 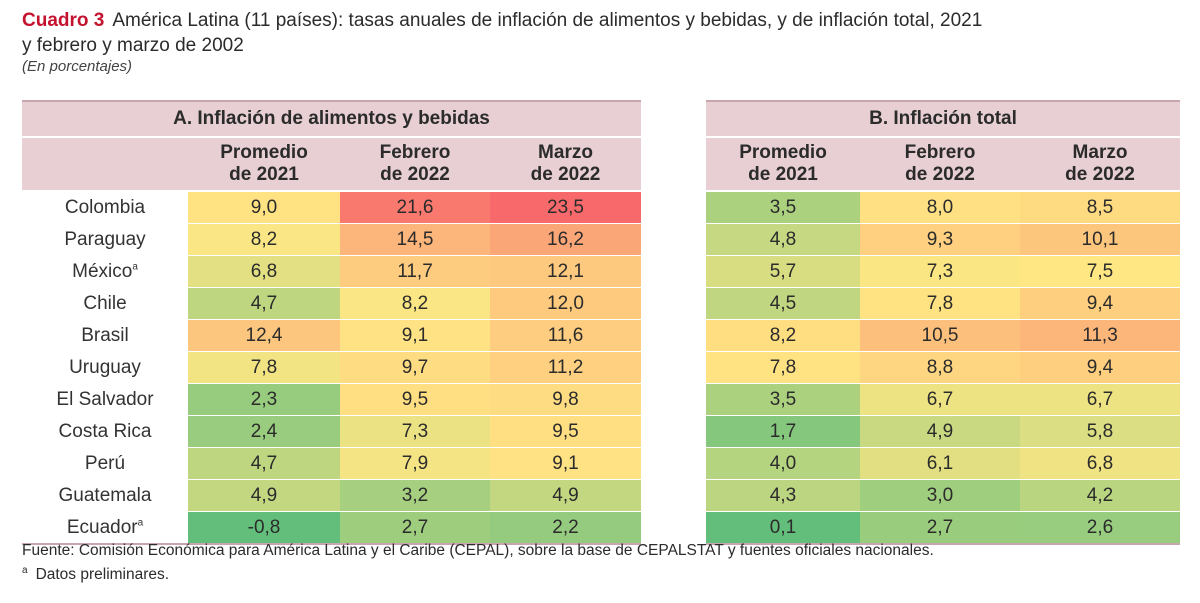 I want to click on panel-b-title: B. Inflación total, so click(x=943, y=119).